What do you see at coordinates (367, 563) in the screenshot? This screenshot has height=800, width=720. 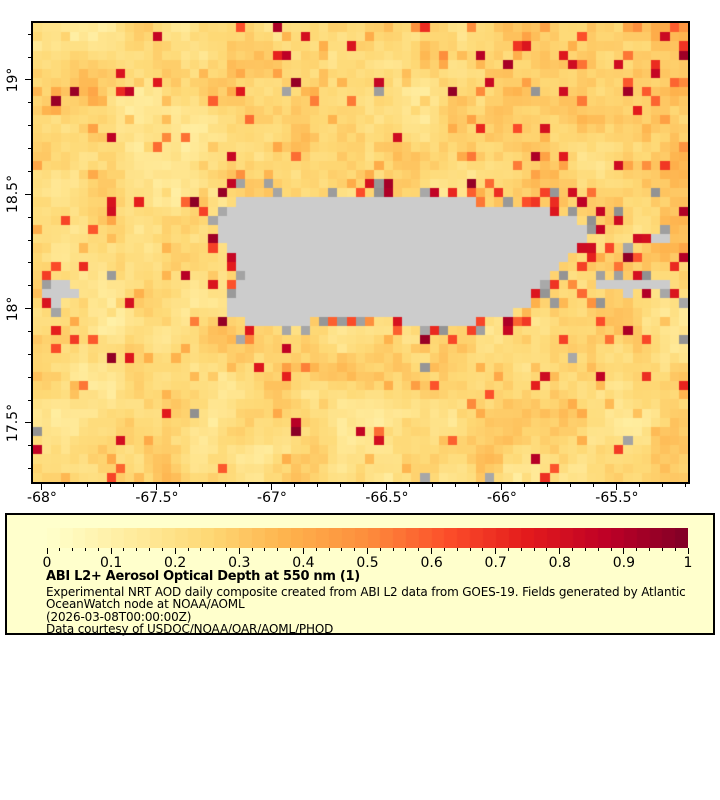 I see `cbar-tick-label: 0.5` at bounding box center [367, 563].